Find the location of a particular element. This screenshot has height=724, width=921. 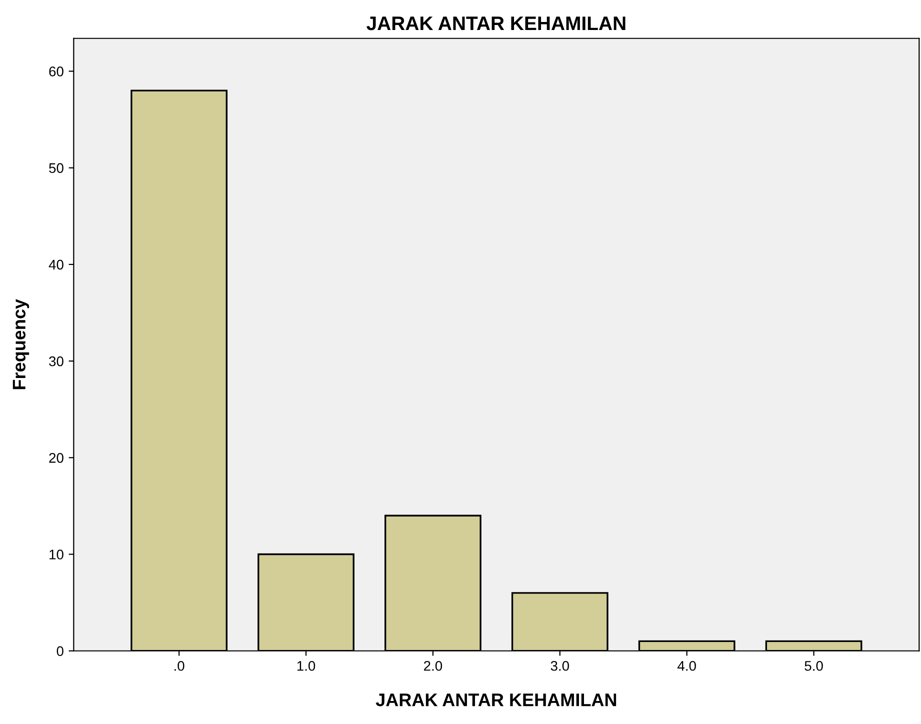

chart-title: JARAK ANTAR KEHAMILAN is located at coordinates (496, 23).